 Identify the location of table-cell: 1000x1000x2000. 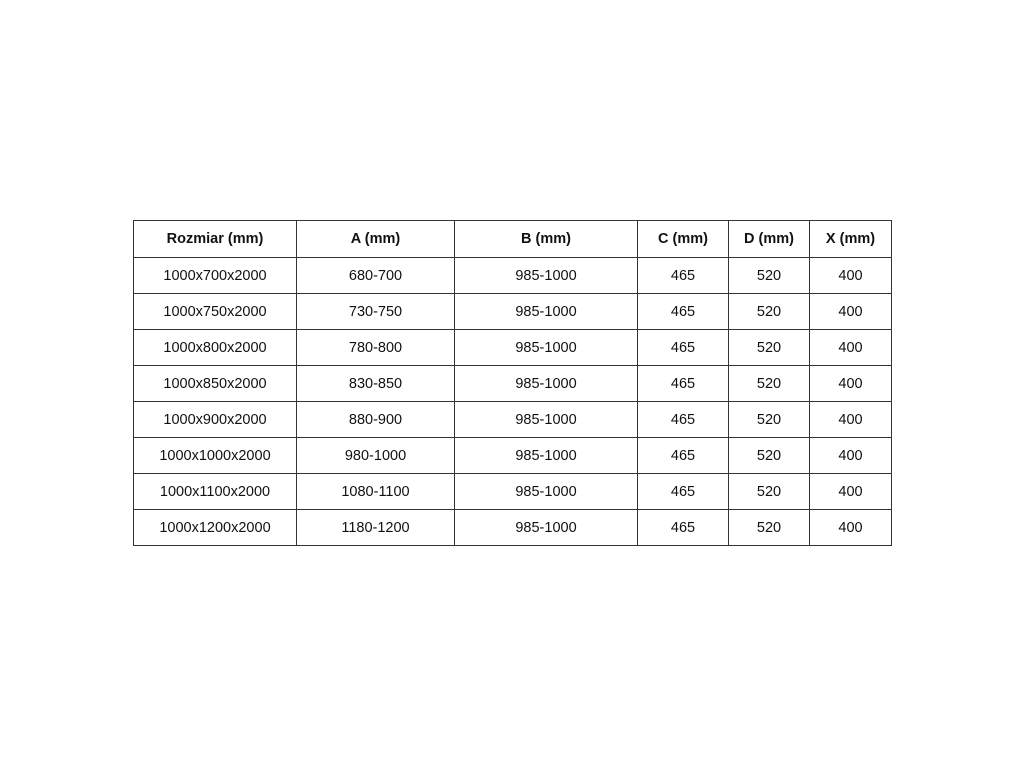
(215, 455).